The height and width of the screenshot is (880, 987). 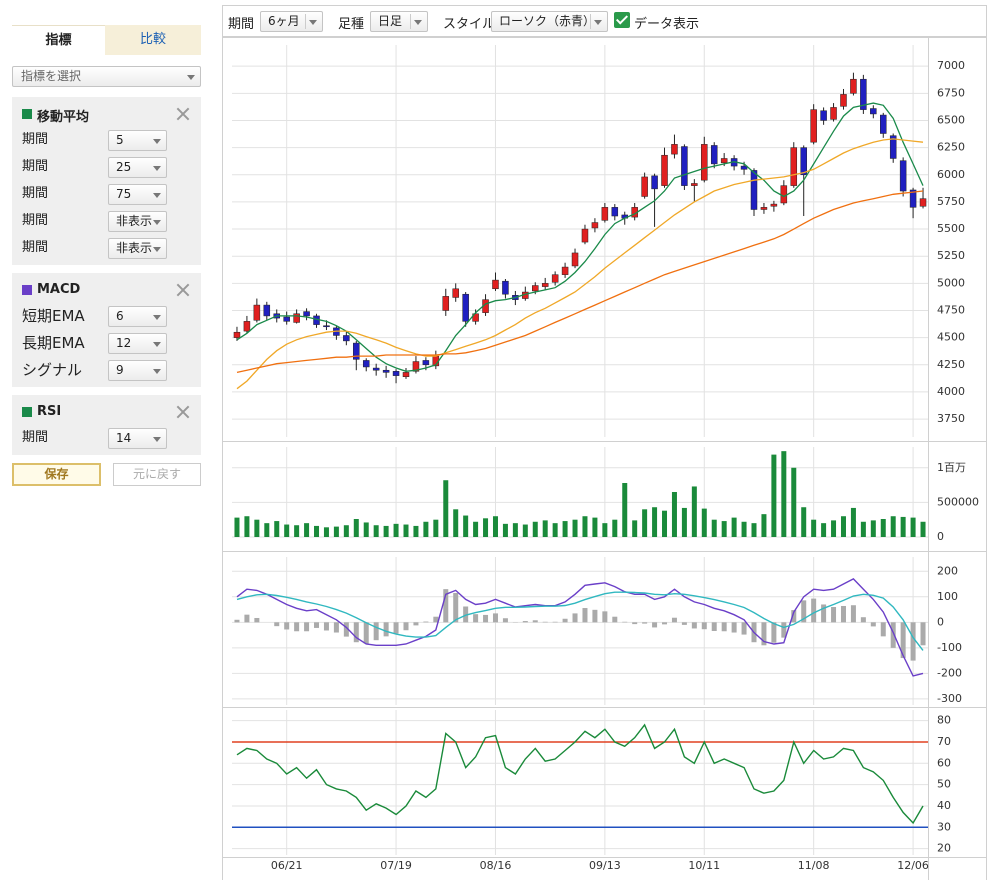 What do you see at coordinates (291, 21) in the screenshot?
I see `period-dropdown: 6ヶ月` at bounding box center [291, 21].